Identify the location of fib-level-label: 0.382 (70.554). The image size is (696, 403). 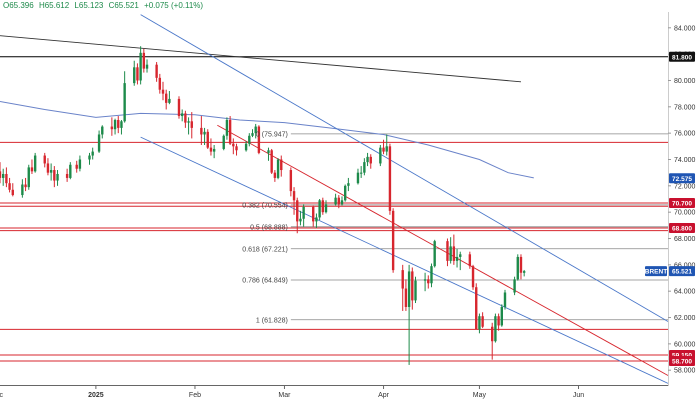
(265, 205).